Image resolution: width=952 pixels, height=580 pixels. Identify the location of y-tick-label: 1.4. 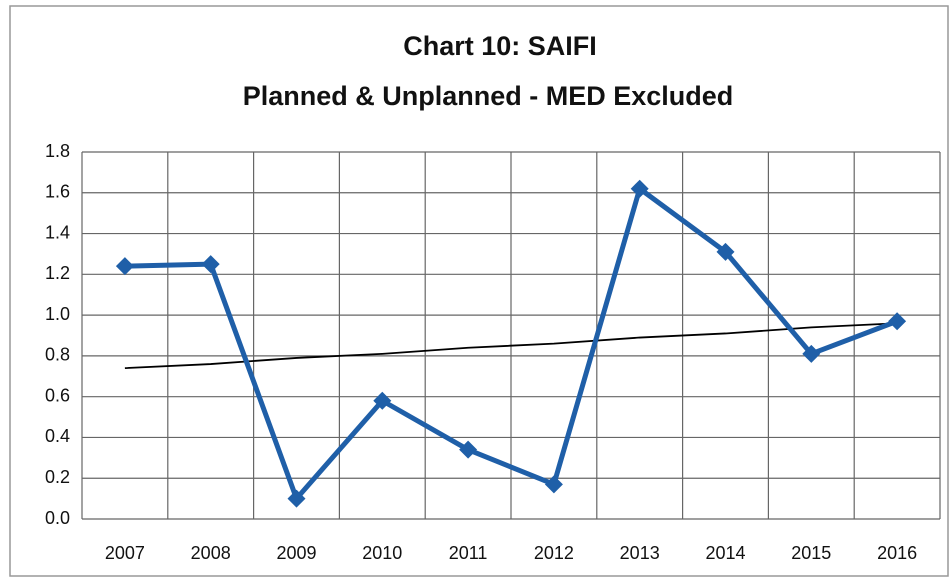
(57, 232).